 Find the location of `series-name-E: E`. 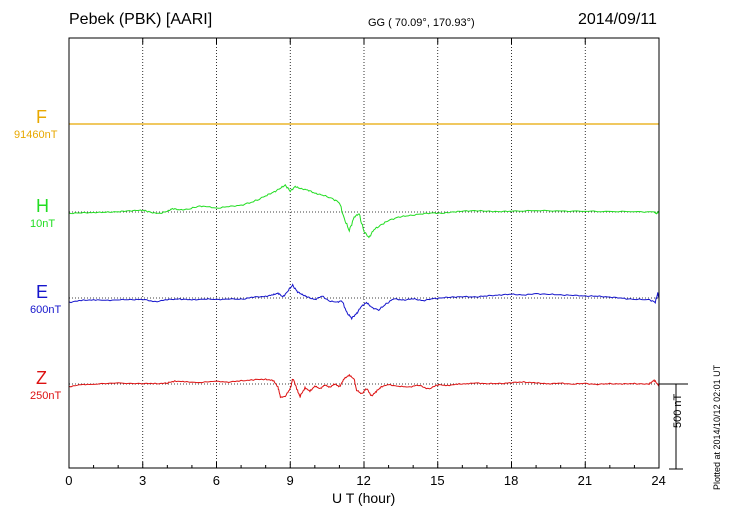

series-name-E: E is located at coordinates (42, 292).